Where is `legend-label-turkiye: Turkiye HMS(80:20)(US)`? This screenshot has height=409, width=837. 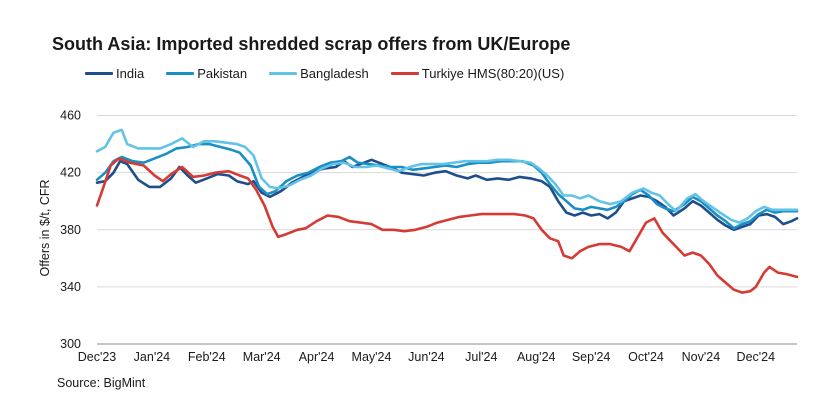 legend-label-turkiye: Turkiye HMS(80:20)(US) is located at coordinates (493, 73).